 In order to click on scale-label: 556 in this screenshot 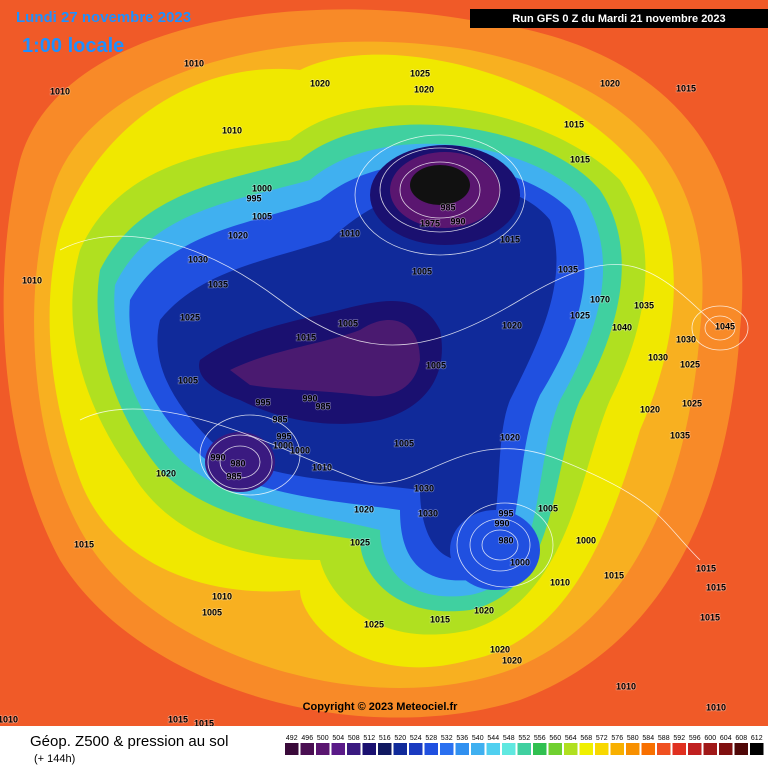, I will do `click(540, 738)`.